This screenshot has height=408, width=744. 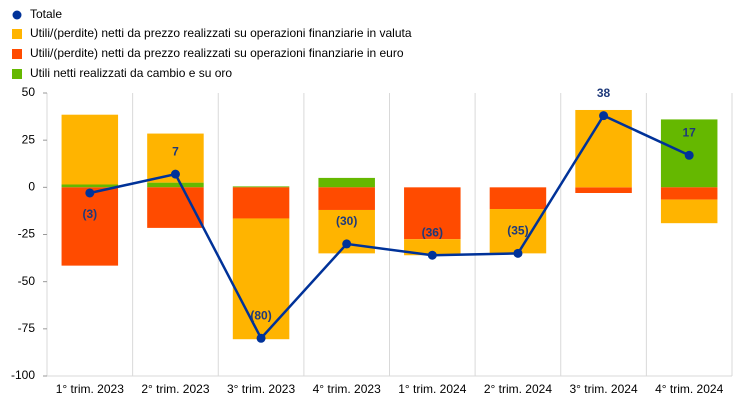 What do you see at coordinates (29, 139) in the screenshot?
I see `y-tick-label: 25` at bounding box center [29, 139].